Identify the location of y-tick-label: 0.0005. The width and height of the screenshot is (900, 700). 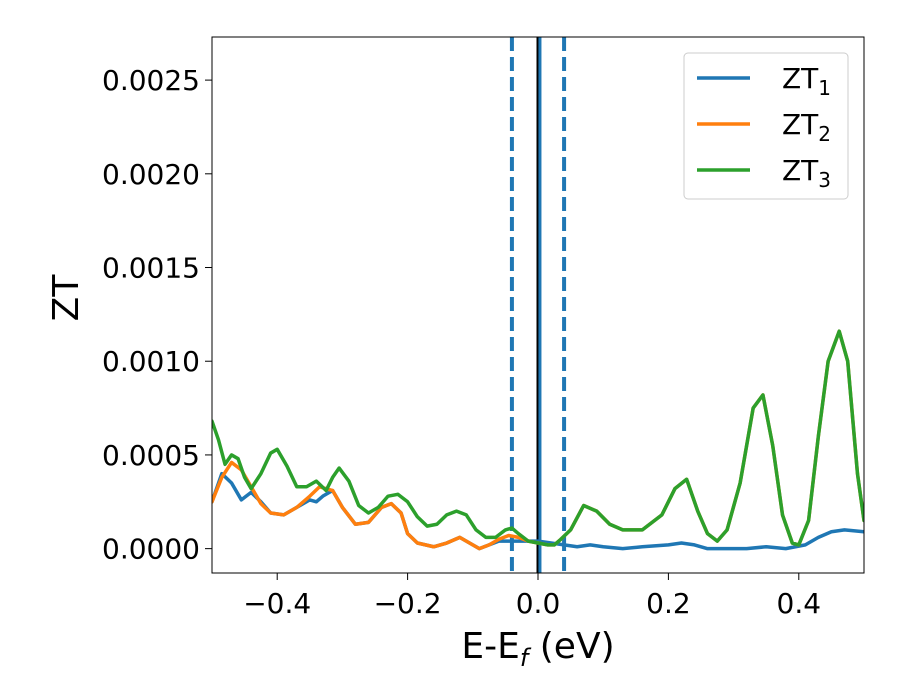
(151, 455).